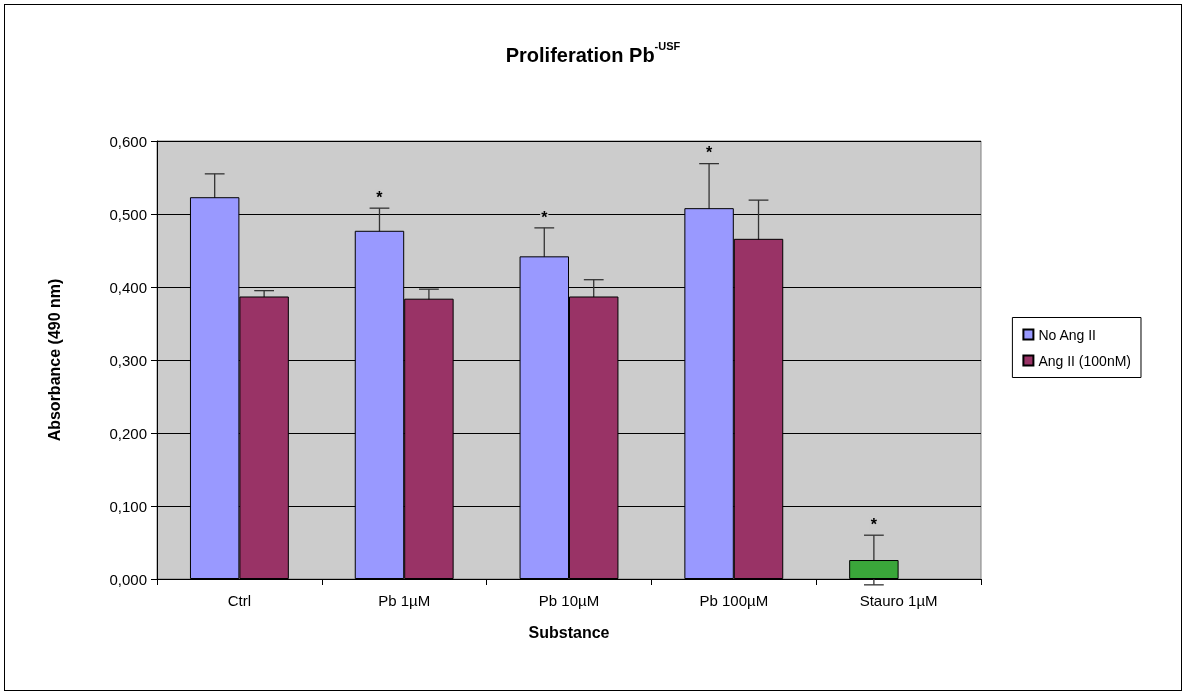  What do you see at coordinates (569, 632) in the screenshot?
I see `x-axis-title: Substance` at bounding box center [569, 632].